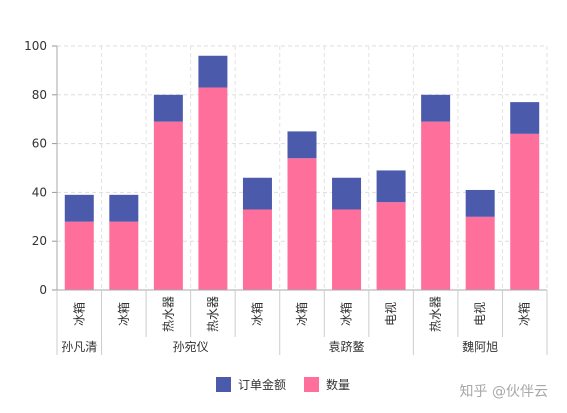 The width and height of the screenshot is (567, 413). I want to click on x-group-label: 孙宛仪, so click(191, 346).